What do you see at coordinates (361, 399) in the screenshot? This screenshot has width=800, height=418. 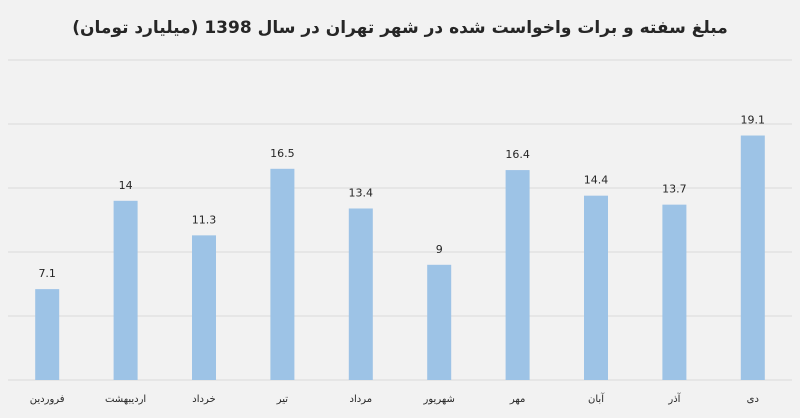 I see `category-label-4: مرداد` at bounding box center [361, 399].